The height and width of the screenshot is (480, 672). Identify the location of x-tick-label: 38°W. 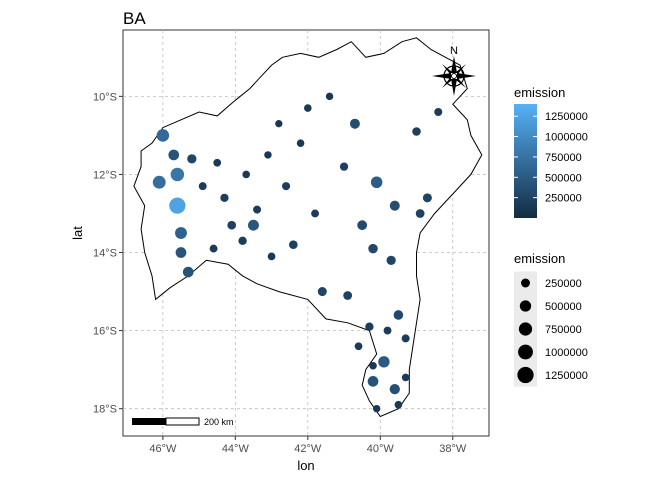
(453, 449).